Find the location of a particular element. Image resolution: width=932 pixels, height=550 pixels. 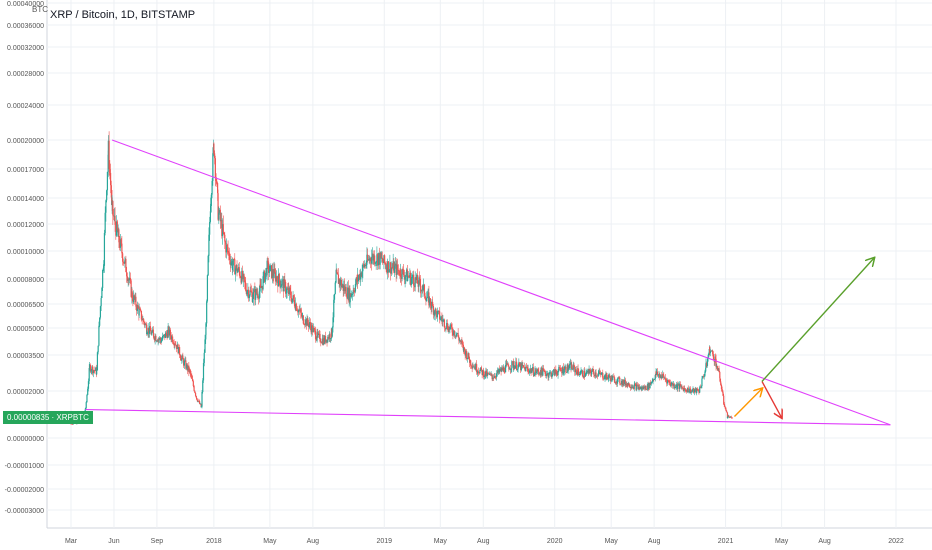

x-tick-label: 2020 is located at coordinates (555, 541).